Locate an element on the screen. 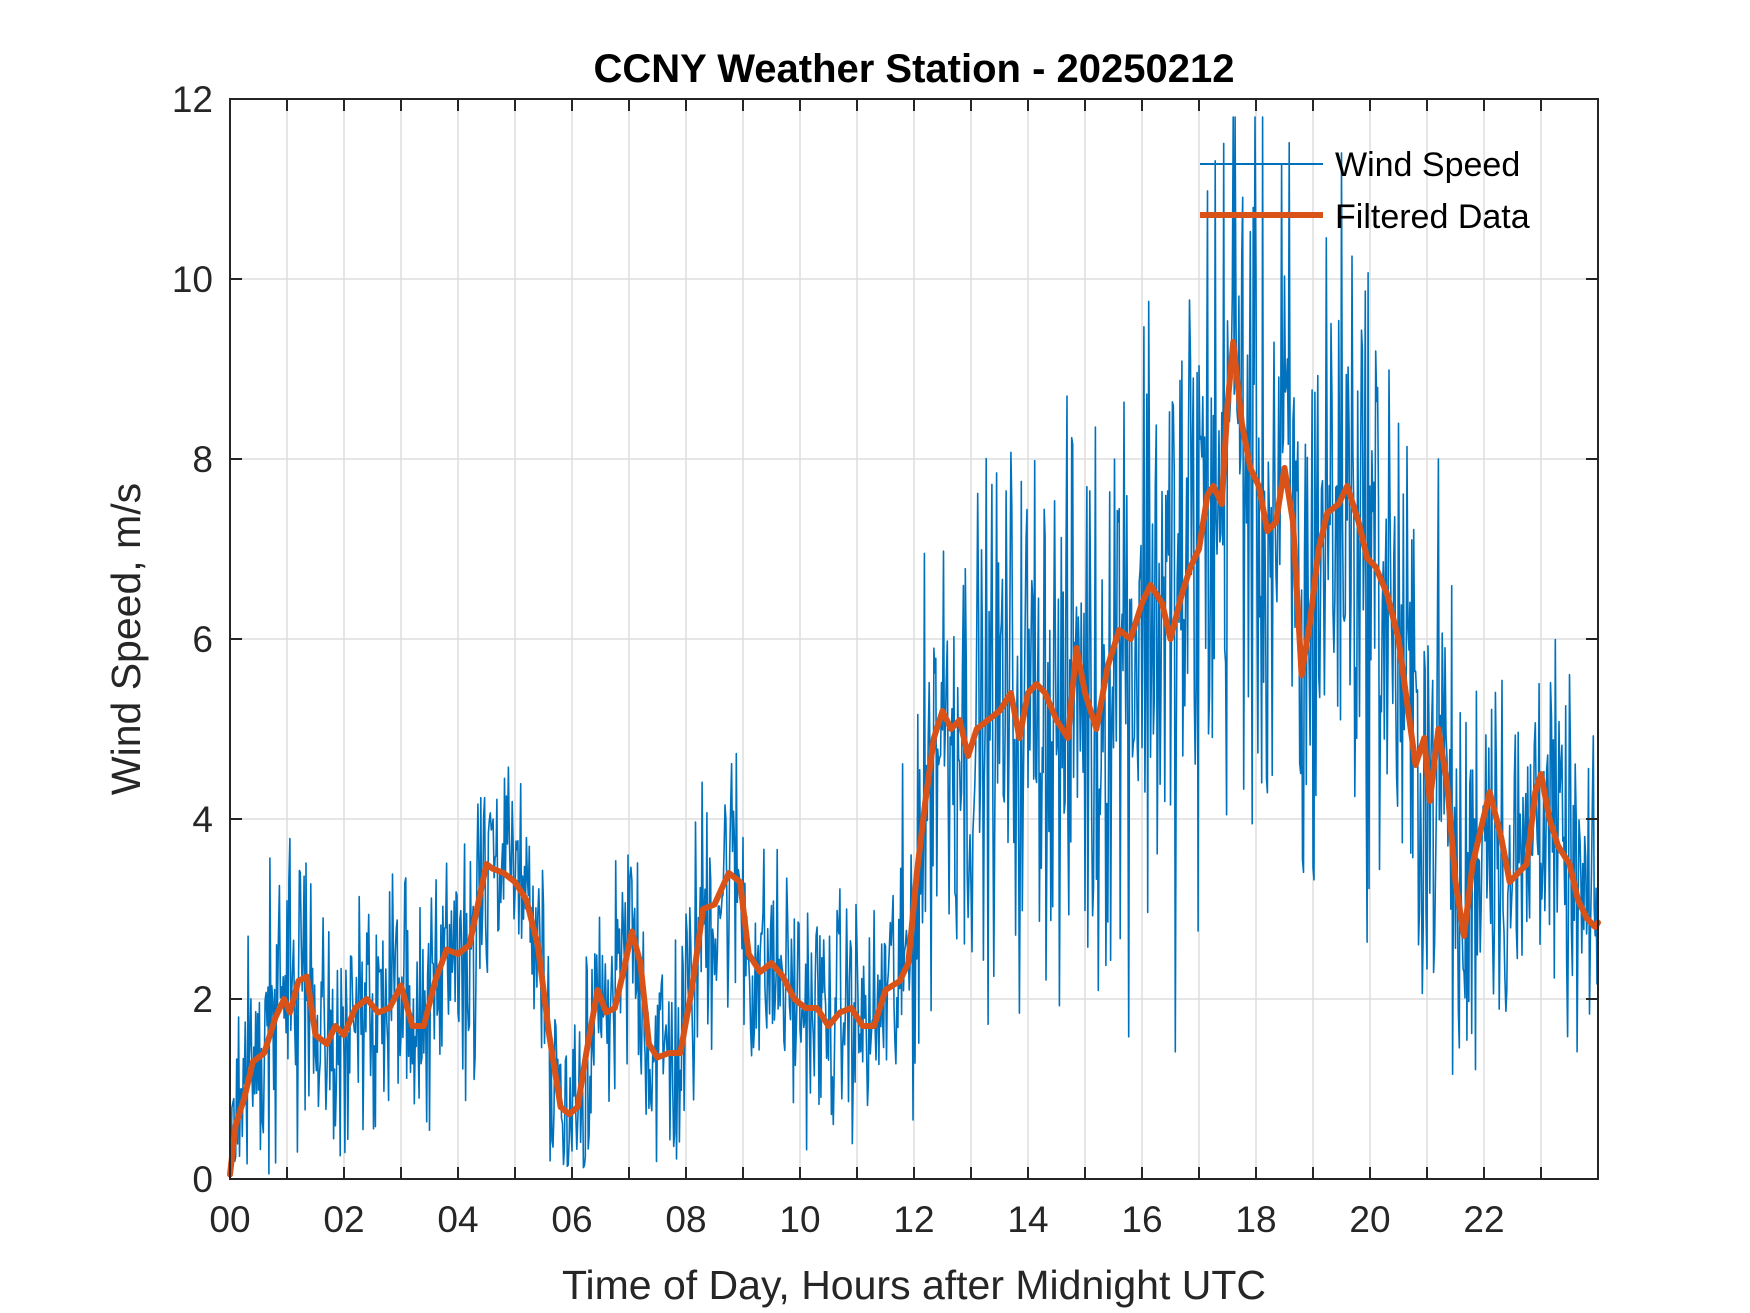  y-tick-label: 4 is located at coordinates (202, 819).